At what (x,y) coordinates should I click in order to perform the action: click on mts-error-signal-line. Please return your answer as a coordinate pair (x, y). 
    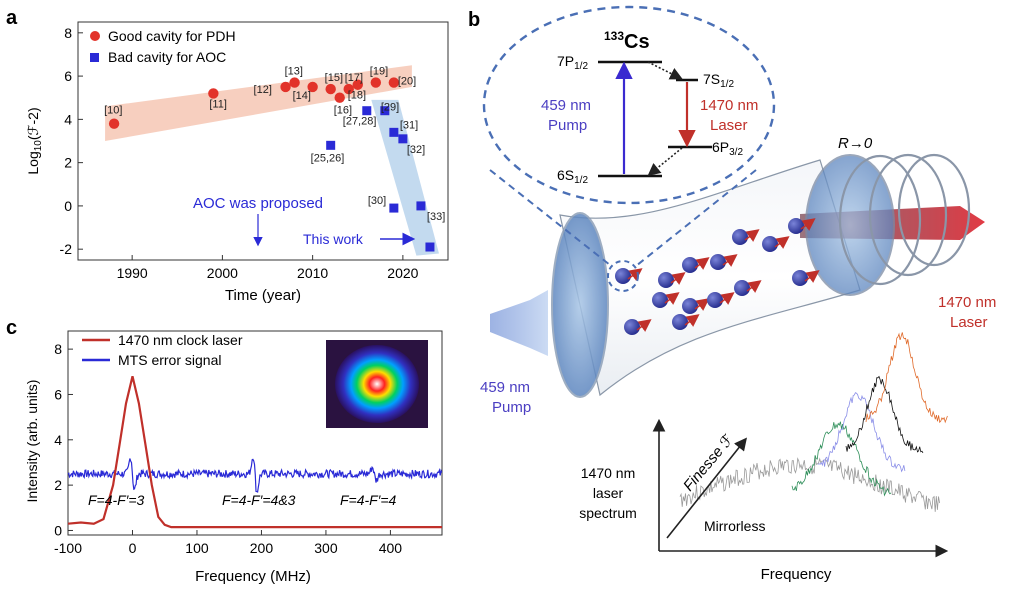
    Looking at the image, I should click on (255, 475).